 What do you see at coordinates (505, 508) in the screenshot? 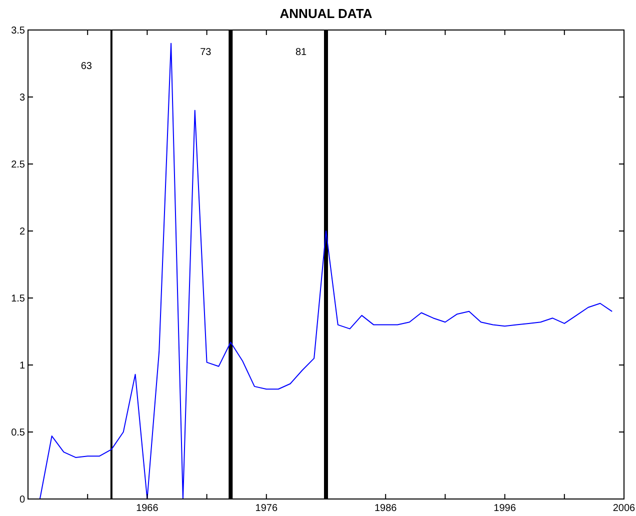
I see `x-tick-label: 1996` at bounding box center [505, 508].